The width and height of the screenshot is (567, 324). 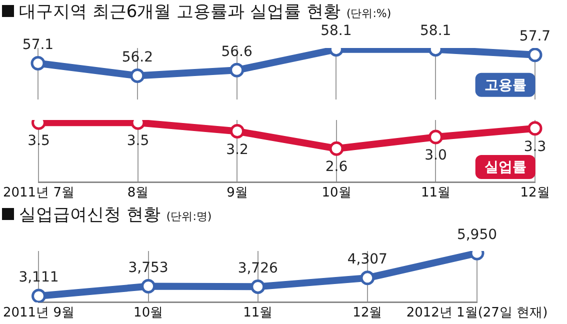 What do you see at coordinates (477, 234) in the screenshot?
I see `data-label: 5,950` at bounding box center [477, 234].